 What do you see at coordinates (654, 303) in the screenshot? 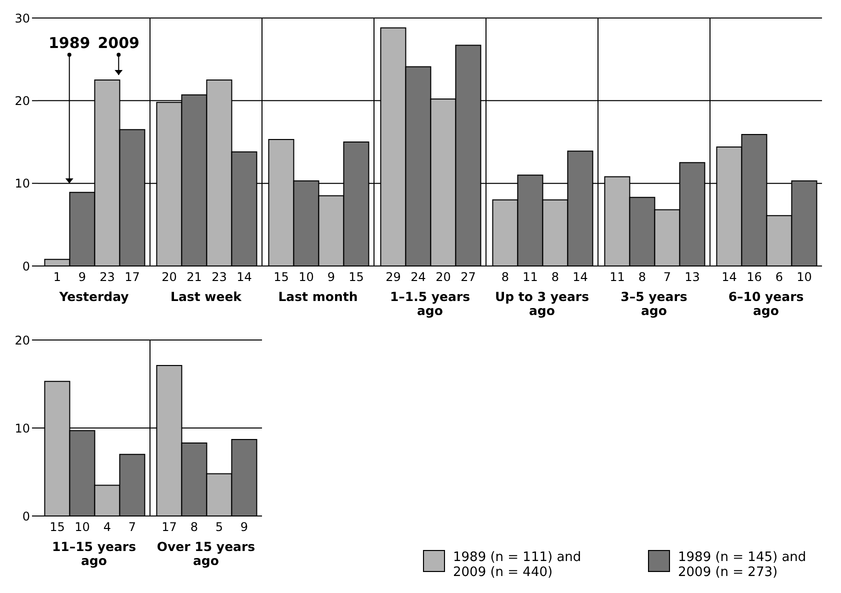
I see `x-tick-label: 3–5 years ago` at bounding box center [654, 303].